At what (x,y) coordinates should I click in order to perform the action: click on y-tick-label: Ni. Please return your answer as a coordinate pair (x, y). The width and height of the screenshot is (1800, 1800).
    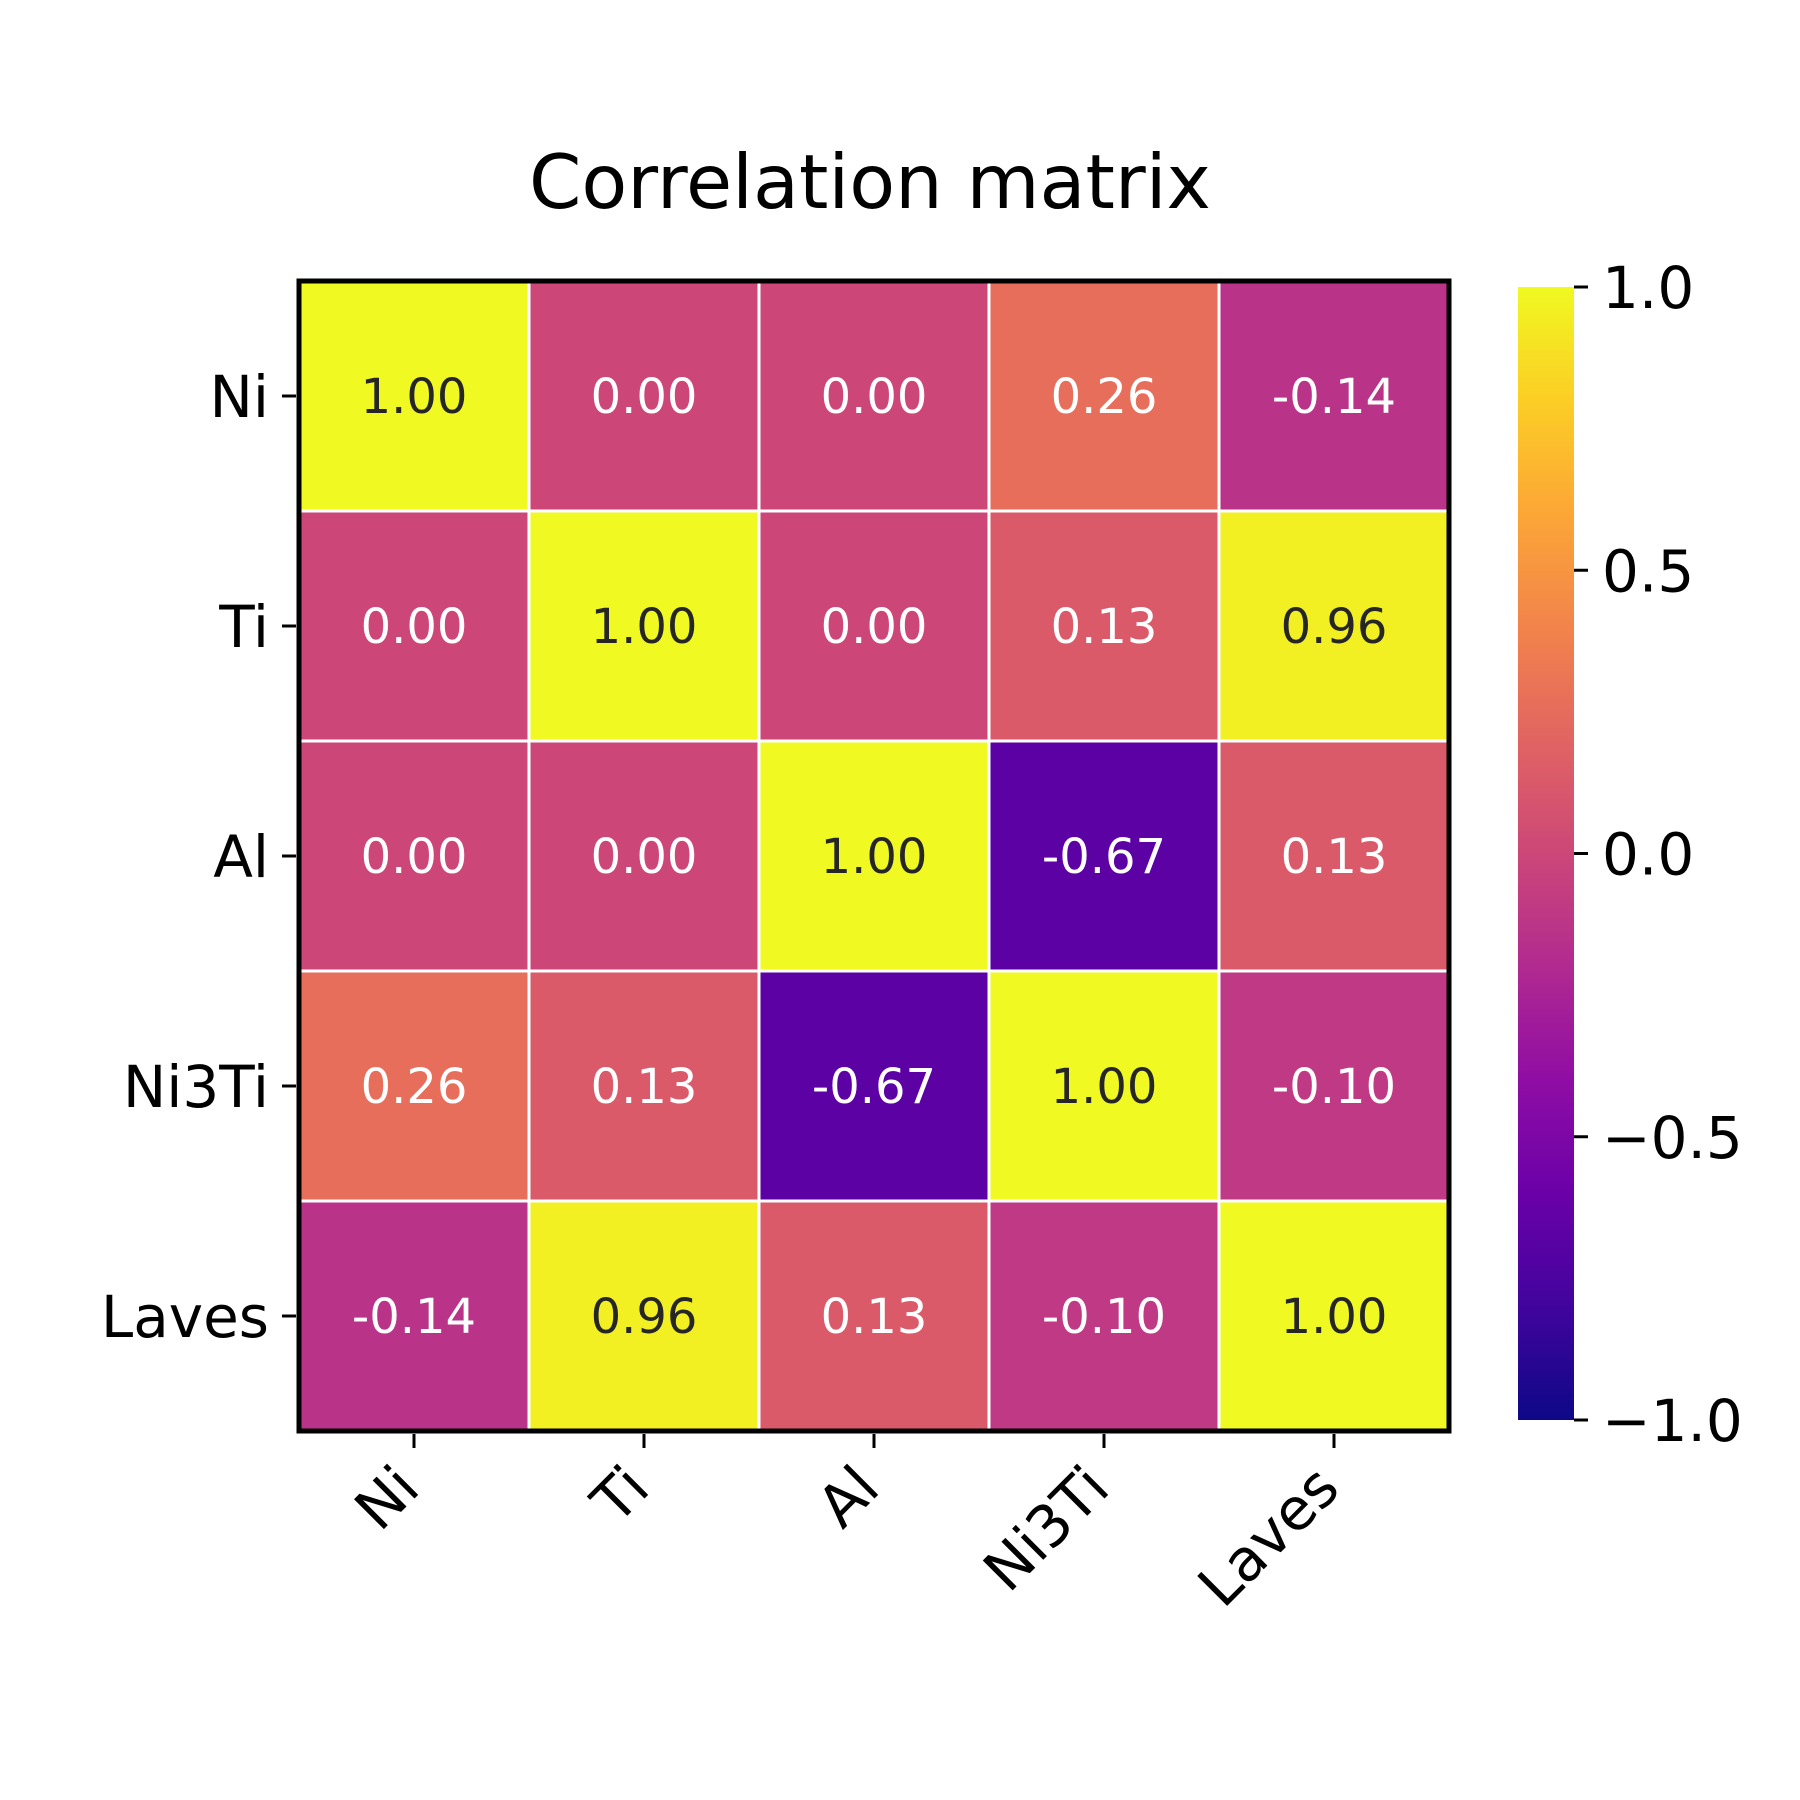
    Looking at the image, I should click on (239, 397).